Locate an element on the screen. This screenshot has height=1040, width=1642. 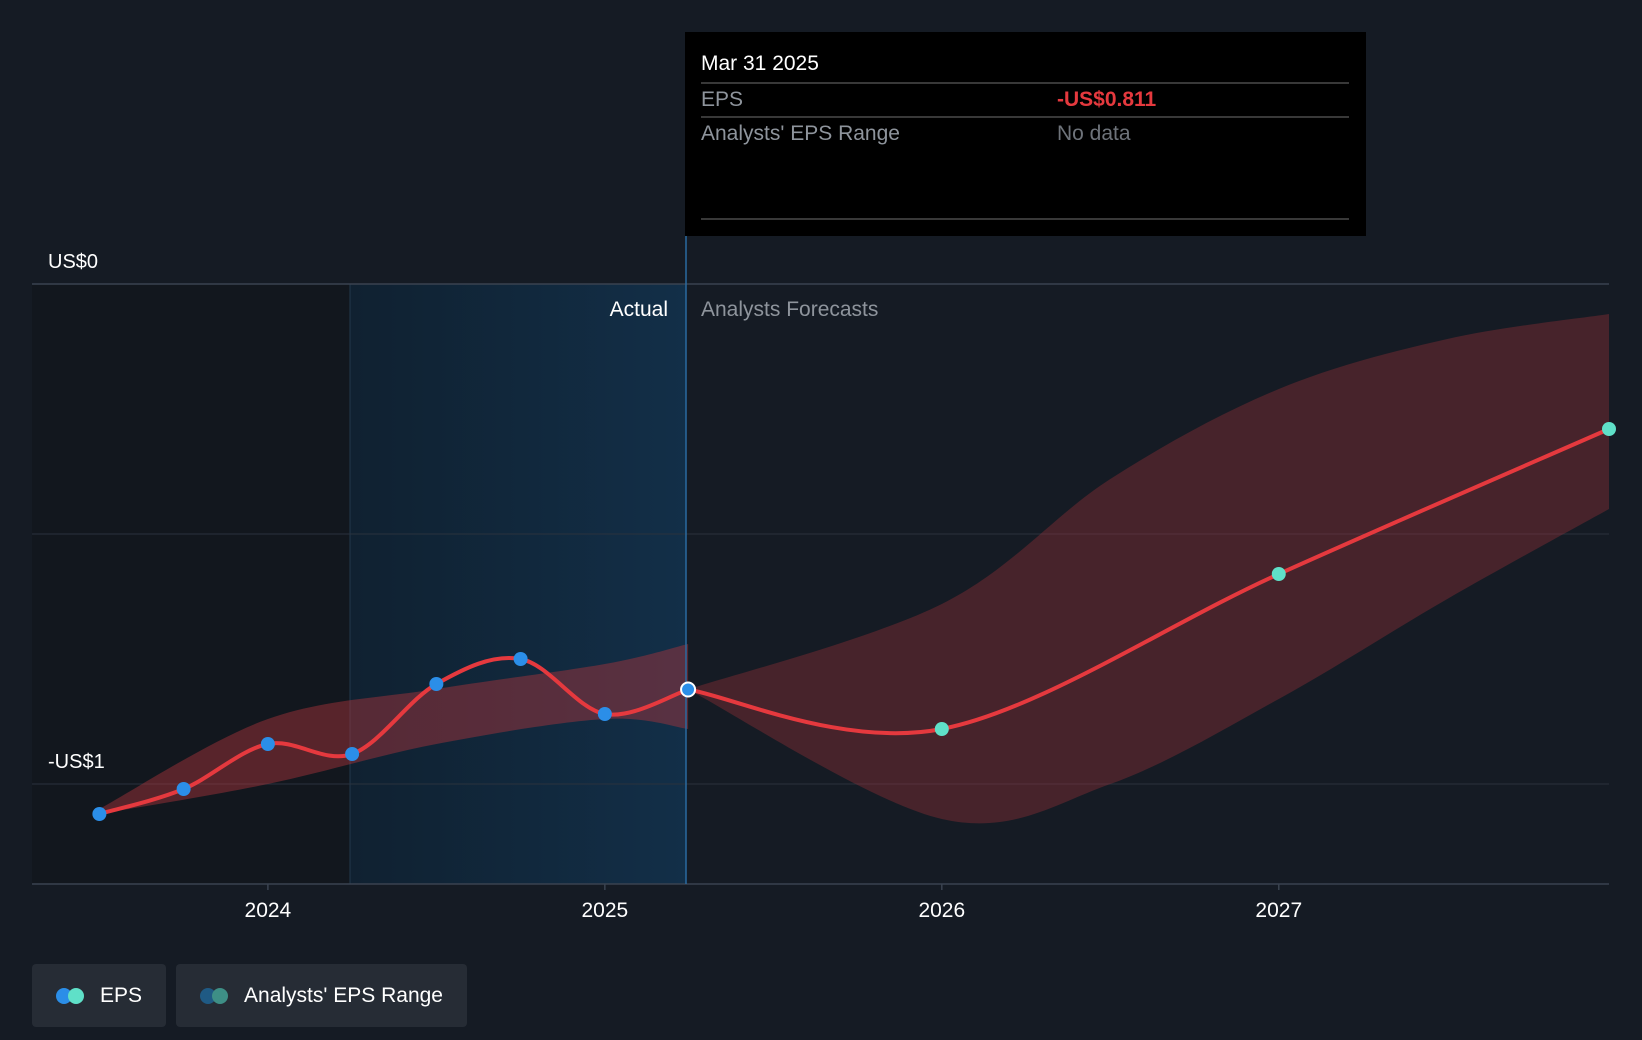
tooltip-range-label: Analysts' EPS Range is located at coordinates (800, 133).